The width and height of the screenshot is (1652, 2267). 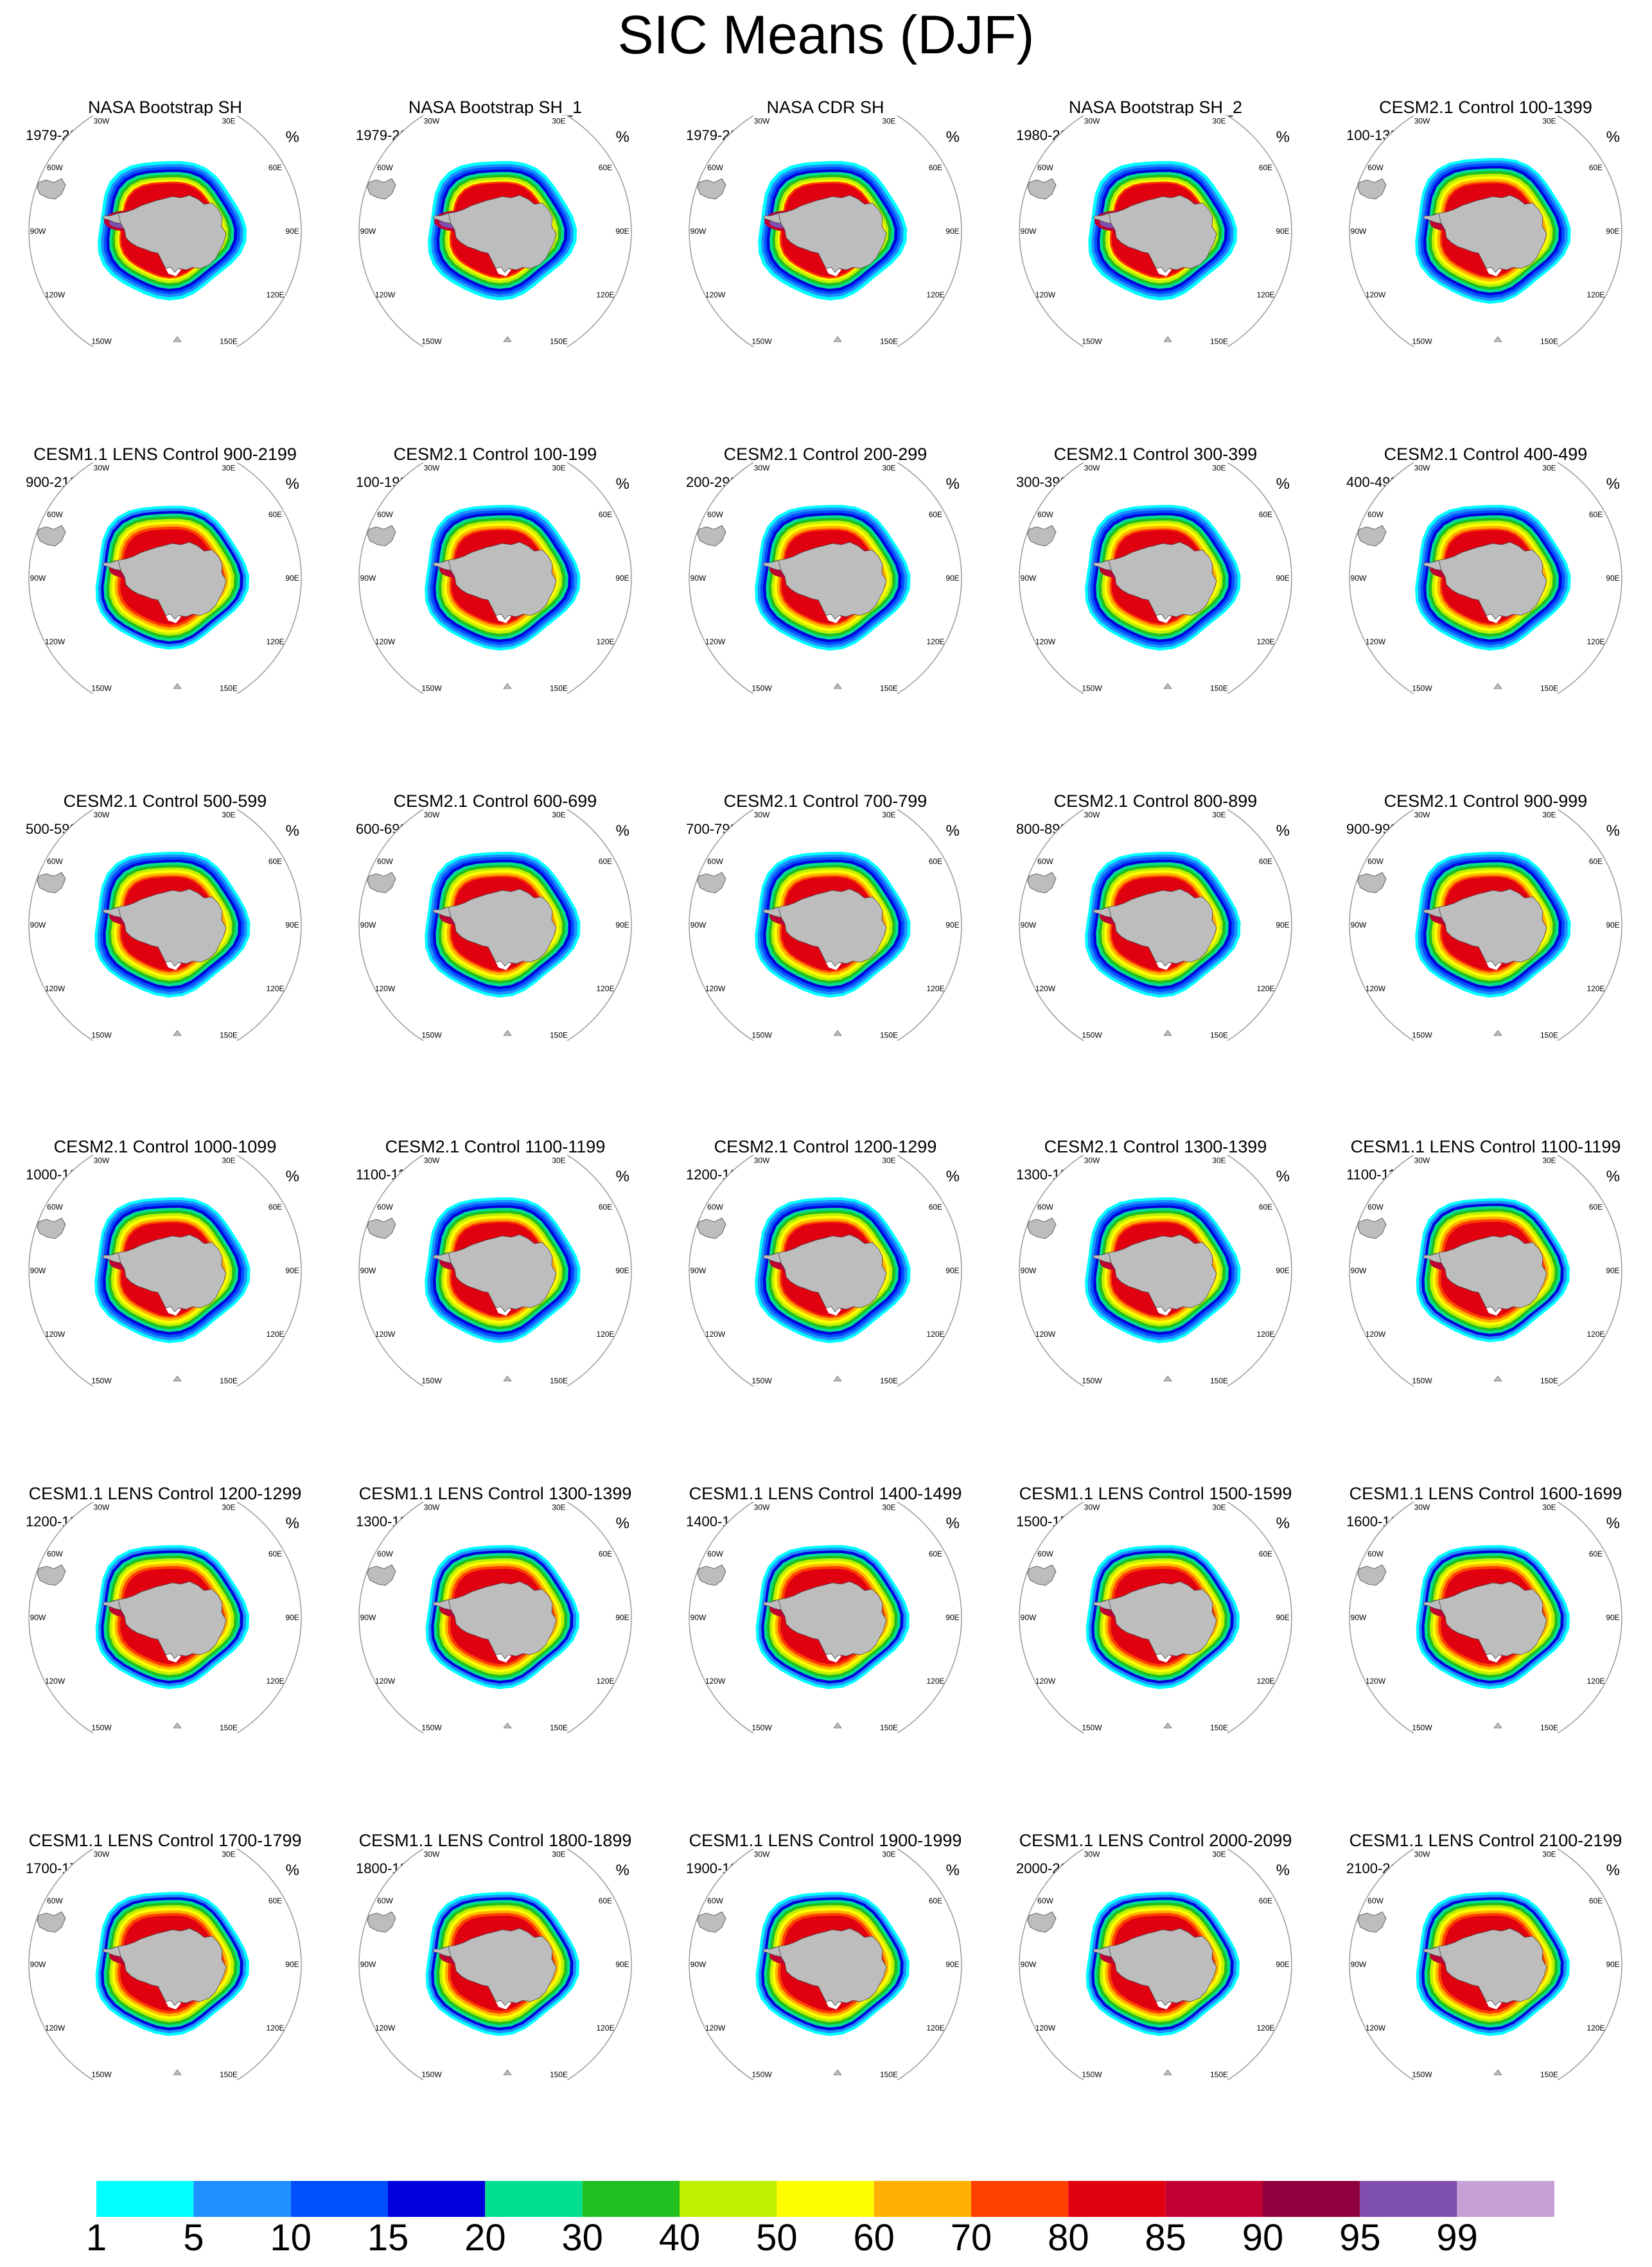 What do you see at coordinates (1486, 454) in the screenshot?
I see `panel-title: CESM2.1 Control 400-499` at bounding box center [1486, 454].